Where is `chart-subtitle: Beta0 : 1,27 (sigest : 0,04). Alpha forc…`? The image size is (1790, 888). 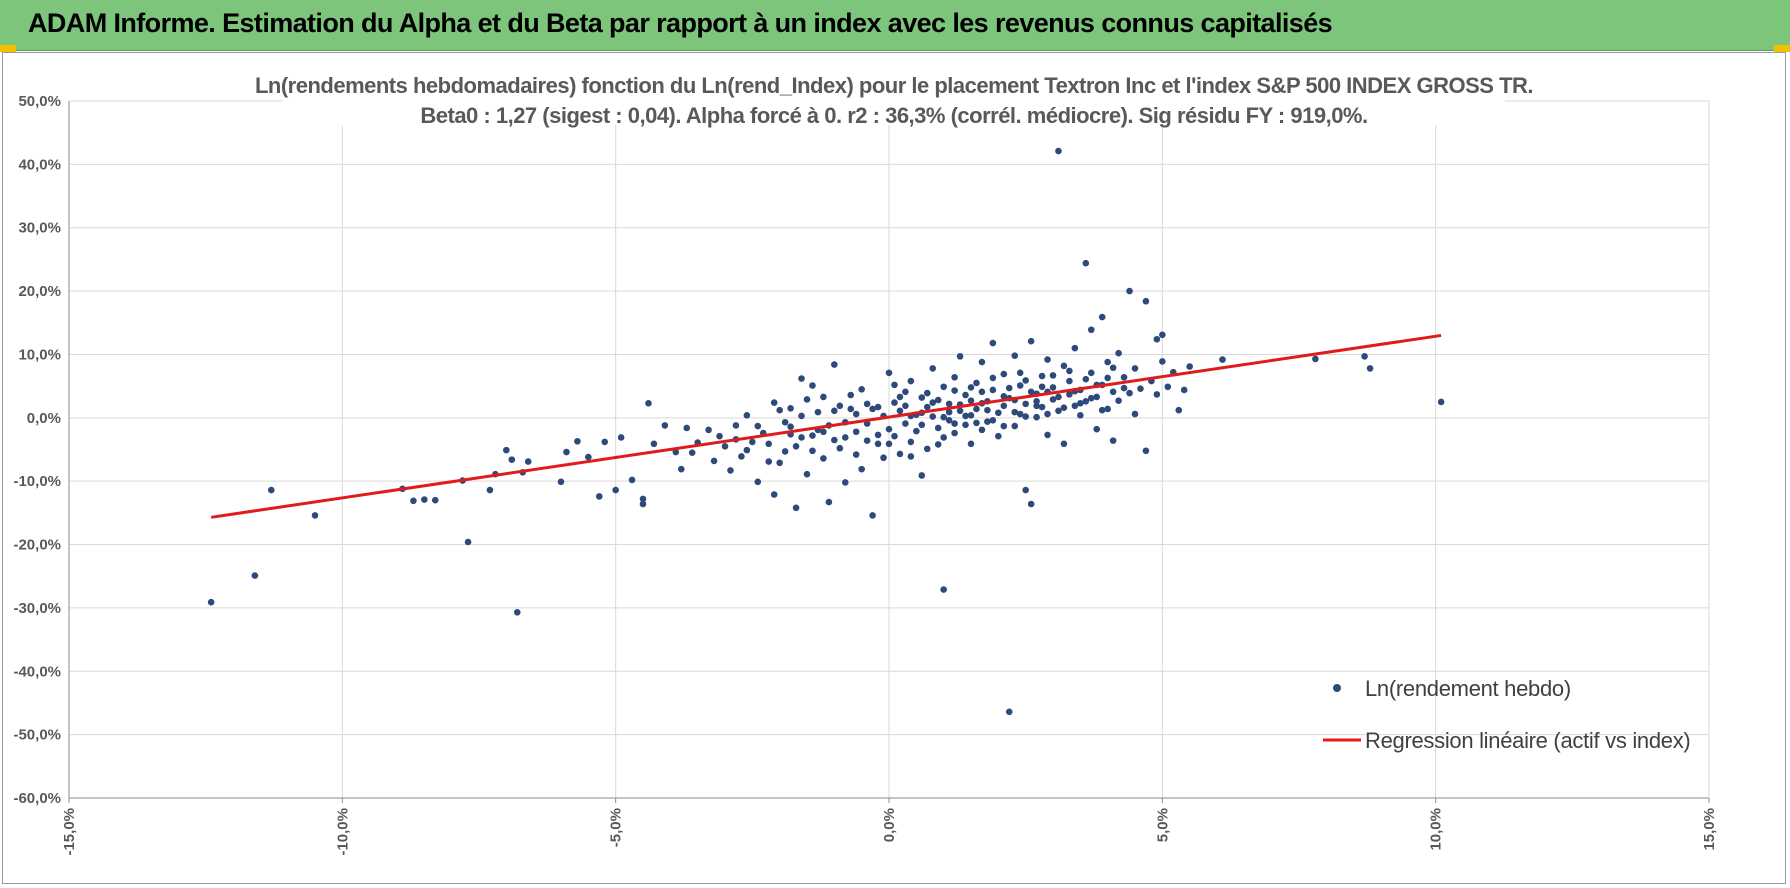 chart-subtitle: Beta0 : 1,27 (sigest : 0,04). Alpha forc… is located at coordinates (893, 115).